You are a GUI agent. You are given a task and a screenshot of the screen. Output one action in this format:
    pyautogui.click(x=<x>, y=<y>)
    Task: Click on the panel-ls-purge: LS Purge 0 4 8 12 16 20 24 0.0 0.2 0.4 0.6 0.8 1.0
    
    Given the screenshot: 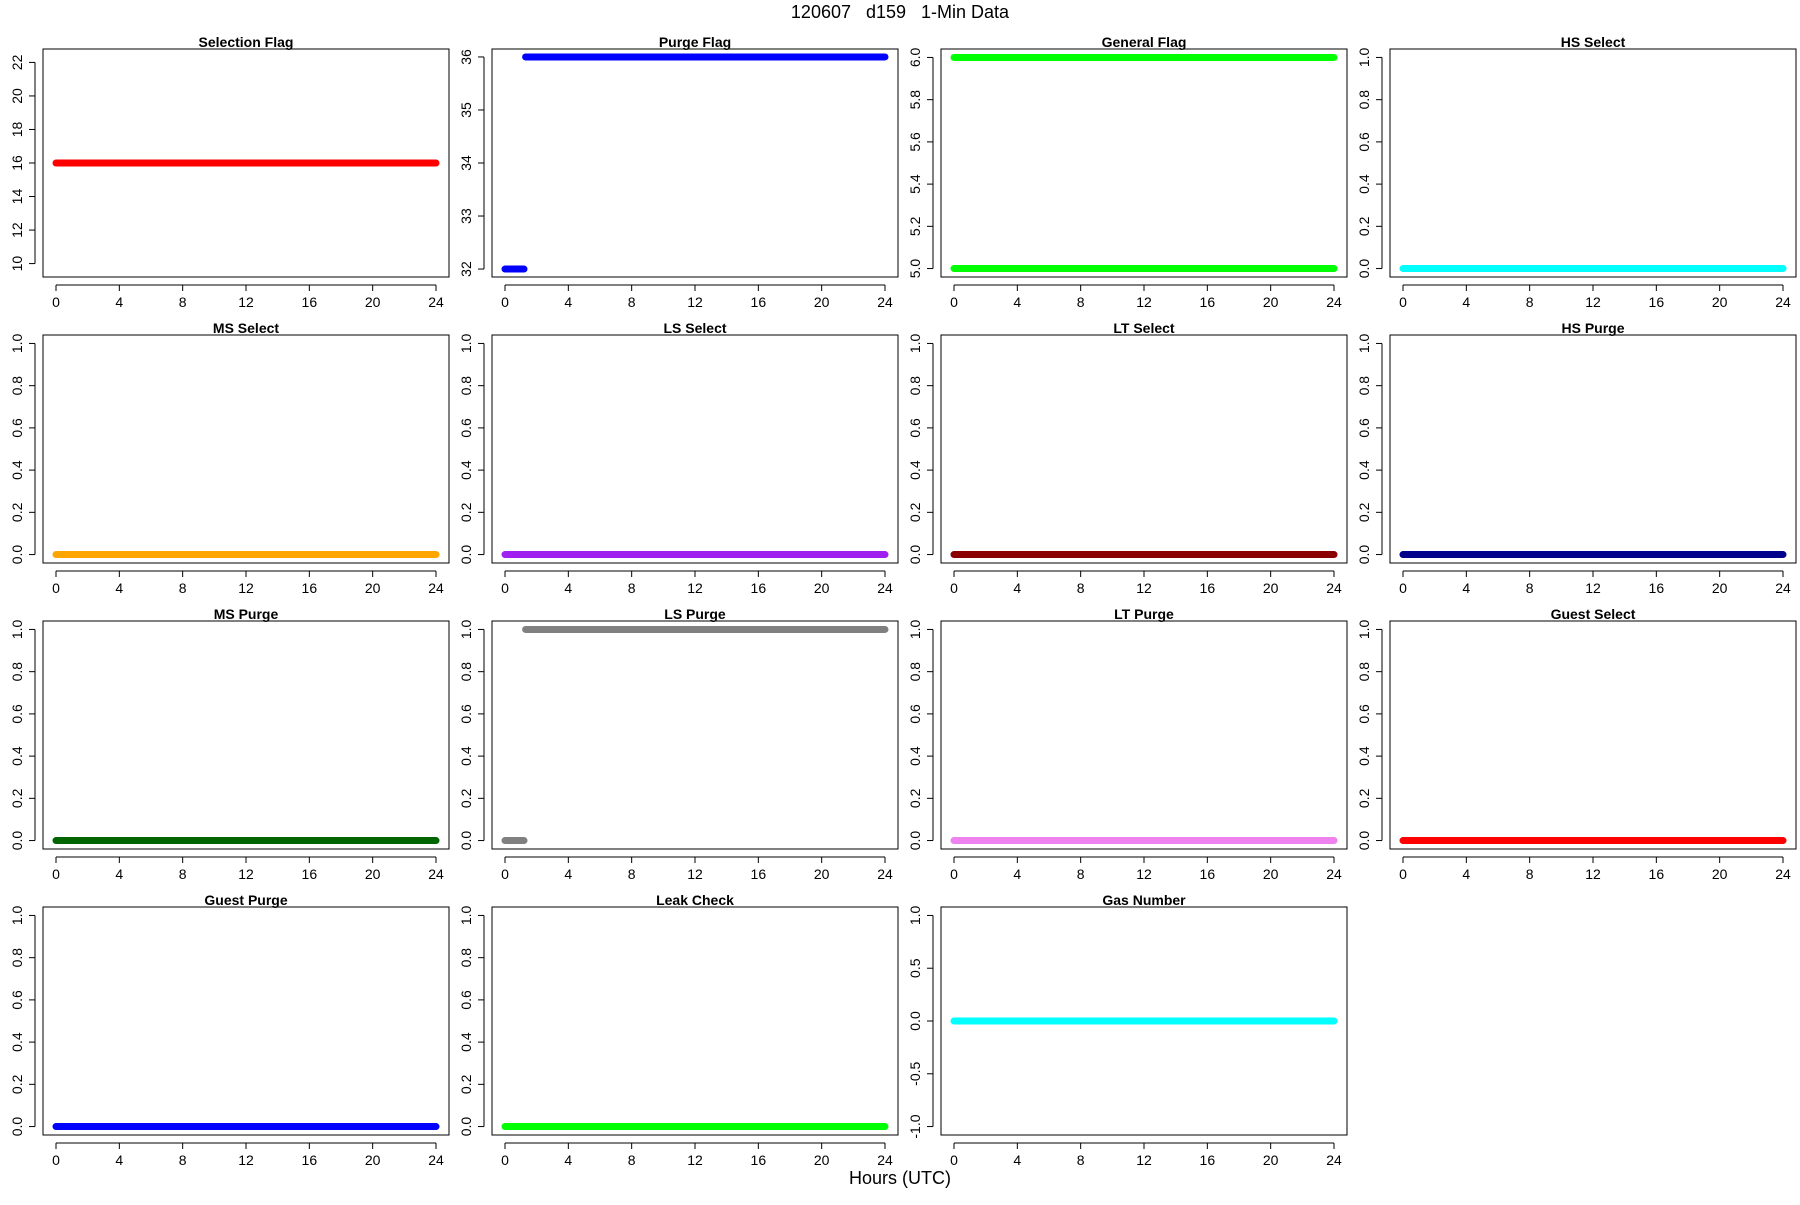 What is the action you would take?
    pyautogui.click(x=678, y=744)
    